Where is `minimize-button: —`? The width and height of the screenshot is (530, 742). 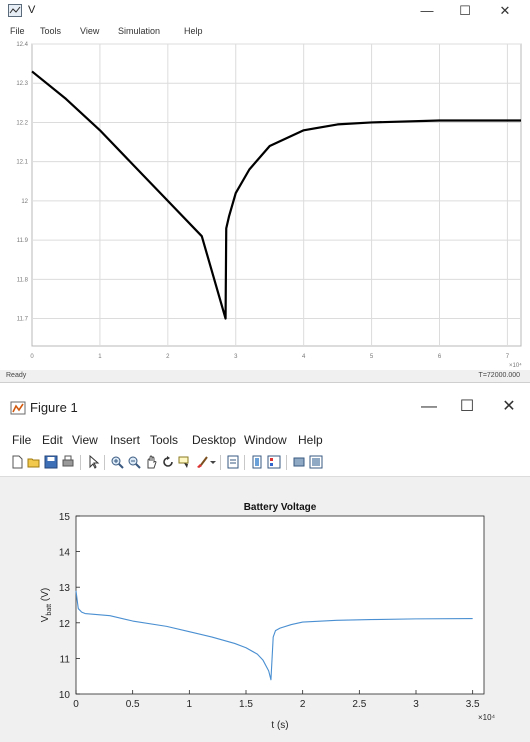 minimize-button: — is located at coordinates (427, 10).